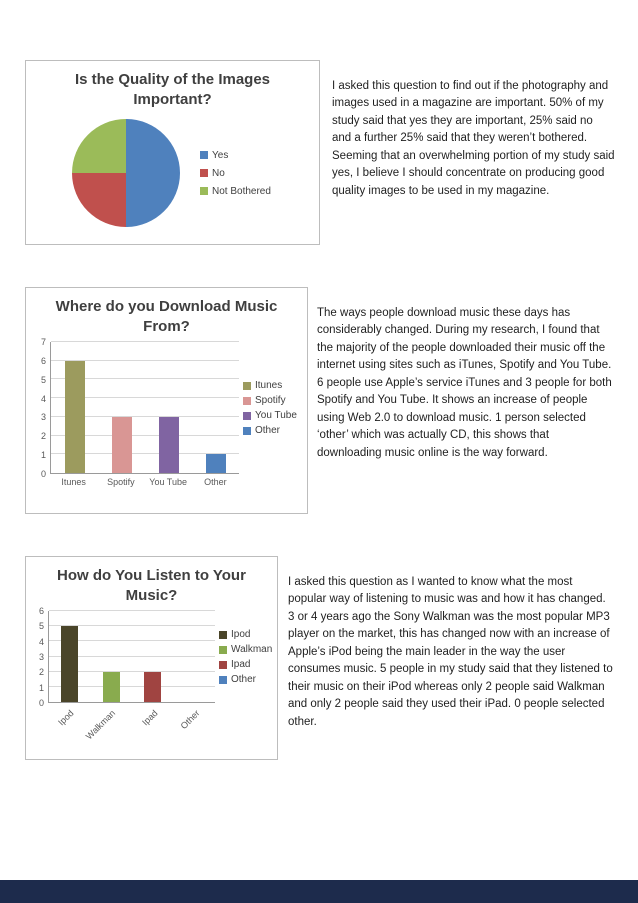 The image size is (638, 903). Describe the element at coordinates (243, 657) in the screenshot. I see `chart-legend: Ipod Walkman Ipad Other` at that location.